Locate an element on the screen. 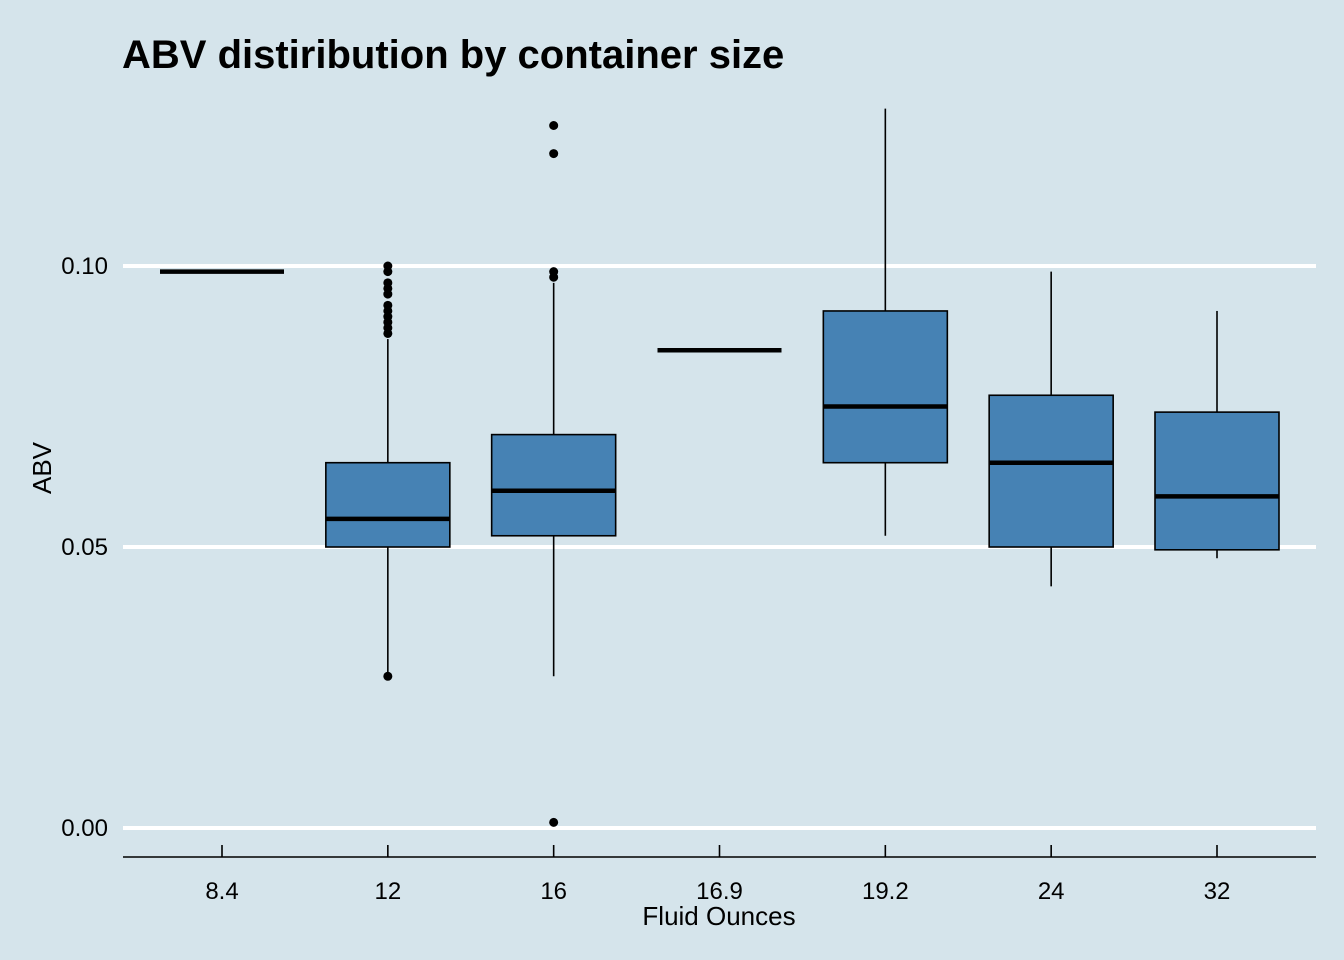 The image size is (1344, 960). x-tick-label: 32 is located at coordinates (1217, 891).